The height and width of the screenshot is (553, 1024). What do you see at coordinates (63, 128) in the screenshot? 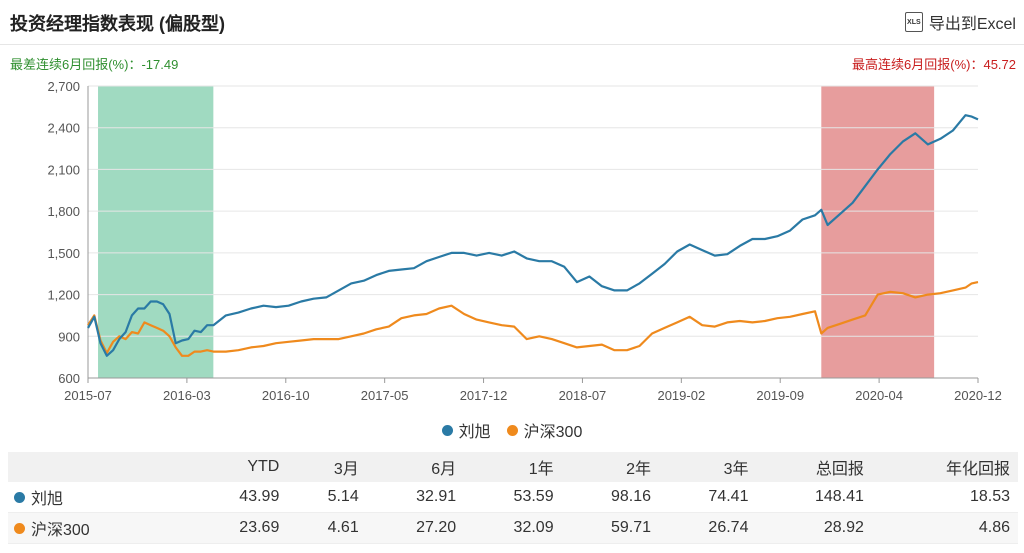
I see `y-tick-label: 2,400` at bounding box center [63, 128].